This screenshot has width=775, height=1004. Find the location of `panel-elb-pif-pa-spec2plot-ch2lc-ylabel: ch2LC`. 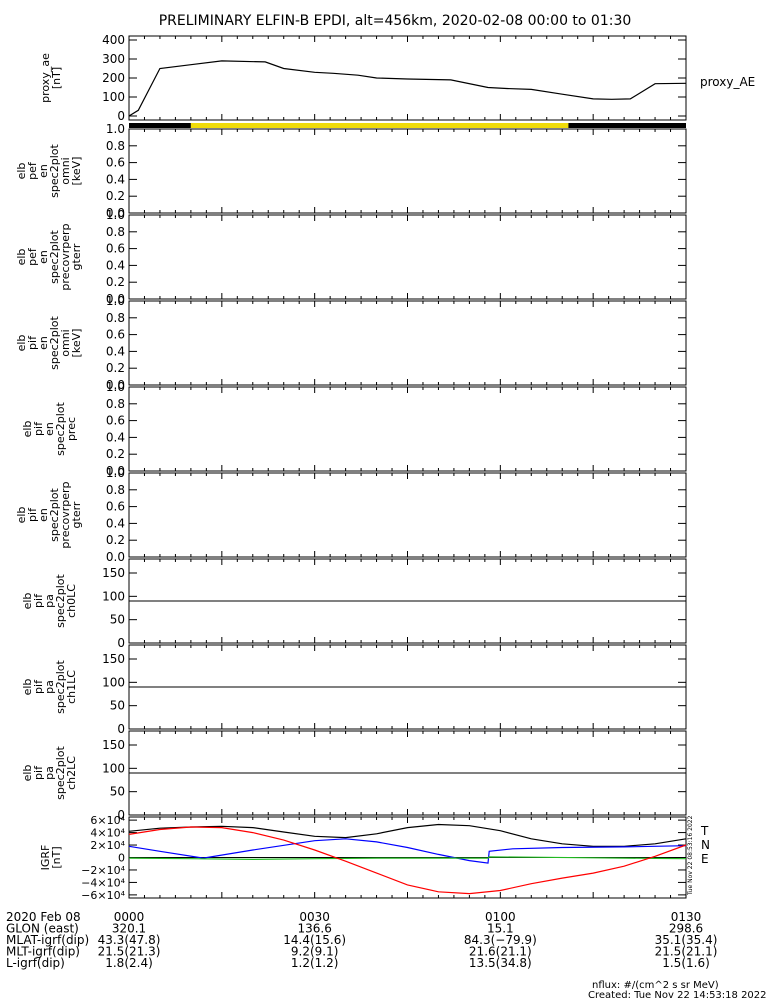

panel-elb-pif-pa-spec2plot-ch2lc-ylabel: ch2LC is located at coordinates (71, 773).